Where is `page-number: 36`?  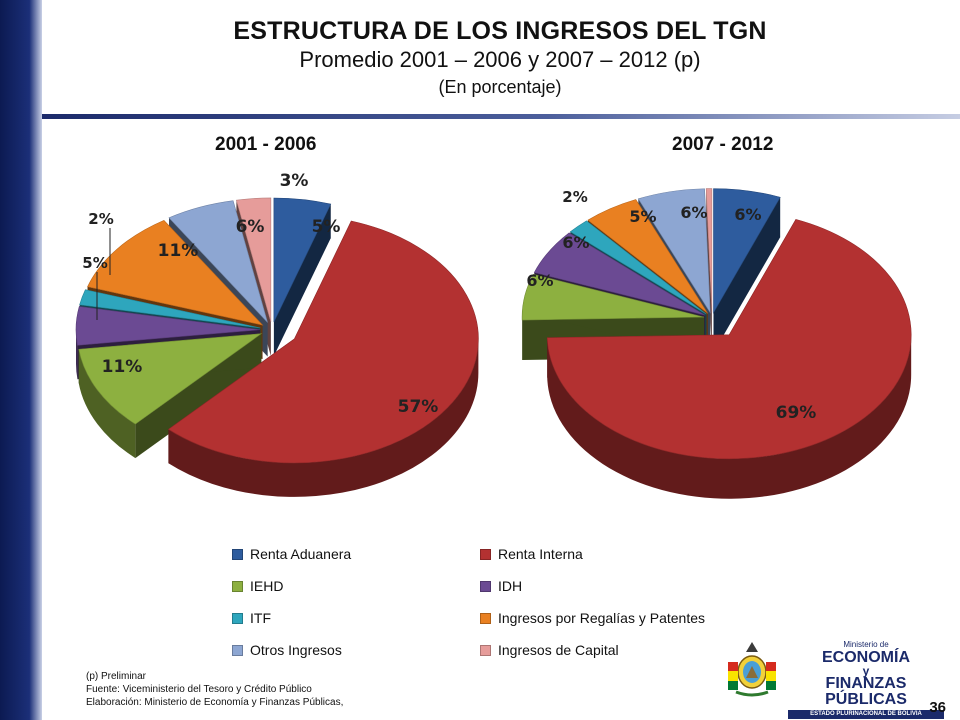
page-number: 36 is located at coordinates (937, 707).